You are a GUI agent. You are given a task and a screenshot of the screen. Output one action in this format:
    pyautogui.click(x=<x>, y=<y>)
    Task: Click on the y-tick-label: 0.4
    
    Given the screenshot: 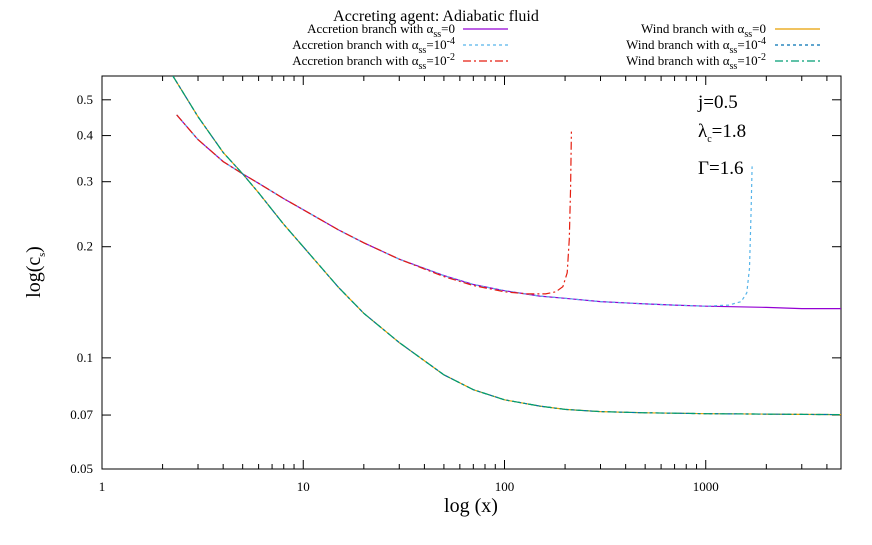 What is the action you would take?
    pyautogui.click(x=85, y=135)
    